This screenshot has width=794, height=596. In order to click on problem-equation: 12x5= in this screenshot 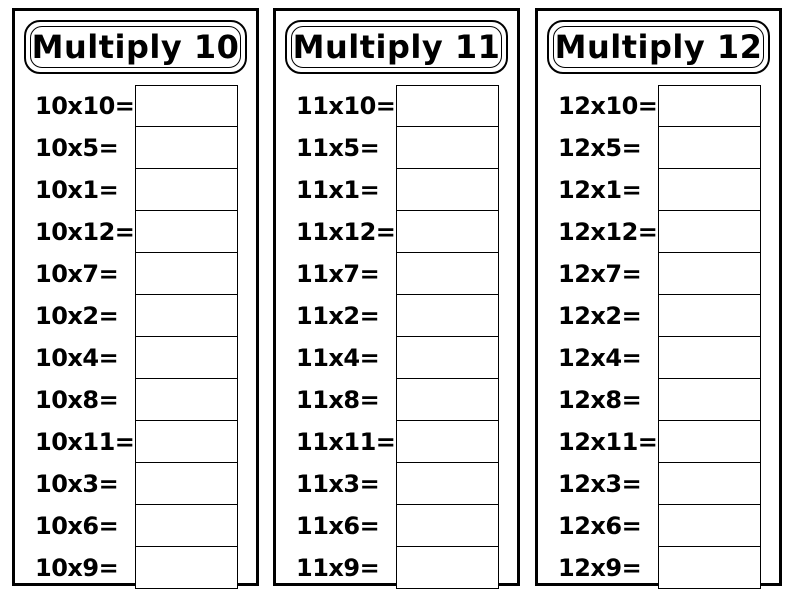, I will do `click(600, 148)`.